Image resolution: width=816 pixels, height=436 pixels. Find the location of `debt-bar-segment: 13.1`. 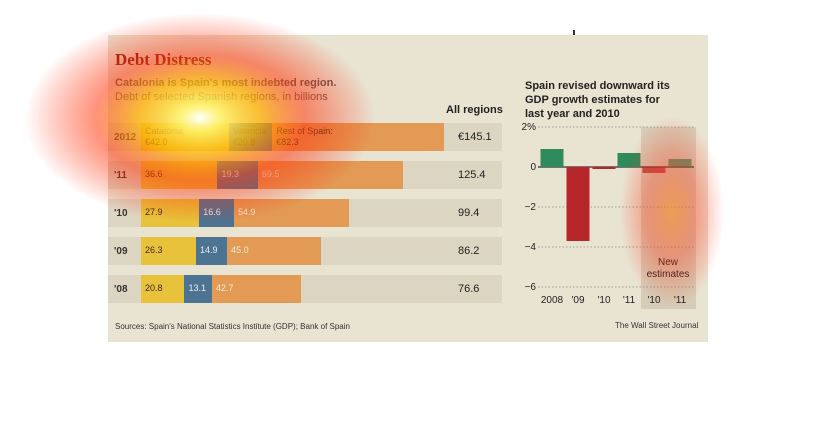

debt-bar-segment: 13.1 is located at coordinates (198, 289).